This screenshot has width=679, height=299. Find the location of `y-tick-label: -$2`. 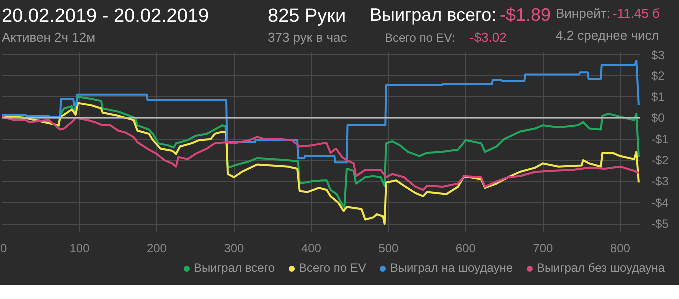

y-tick-label: -$2 is located at coordinates (661, 161).